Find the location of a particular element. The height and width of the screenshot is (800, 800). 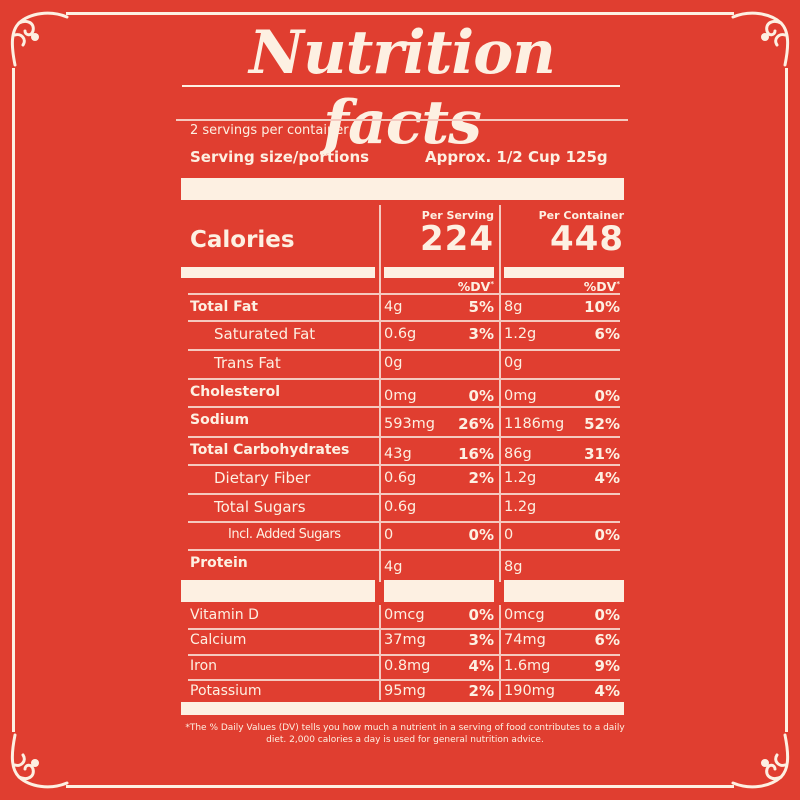

serving-dv: 4% is located at coordinates (481, 666).